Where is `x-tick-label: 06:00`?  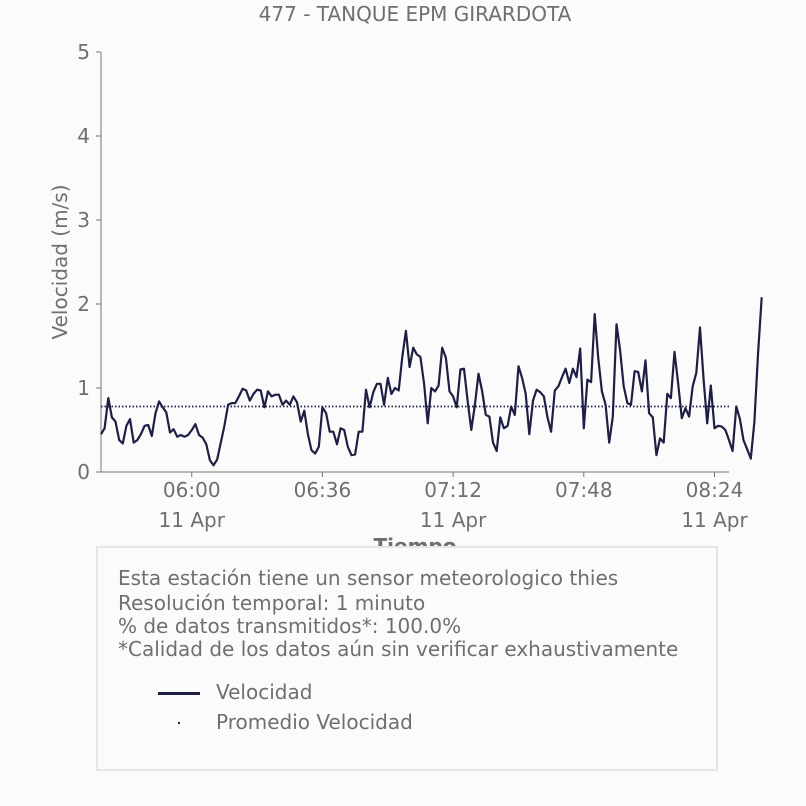
x-tick-label: 06:00 is located at coordinates (192, 490).